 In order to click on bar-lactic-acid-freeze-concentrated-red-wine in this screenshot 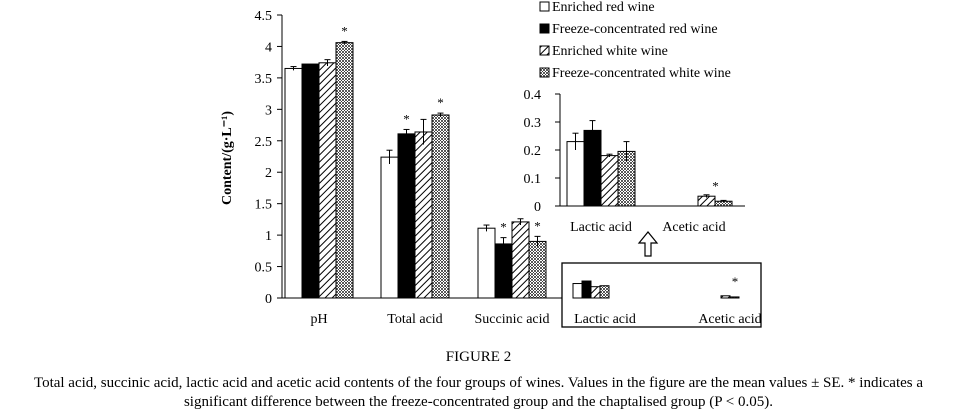, I will do `click(586, 289)`.